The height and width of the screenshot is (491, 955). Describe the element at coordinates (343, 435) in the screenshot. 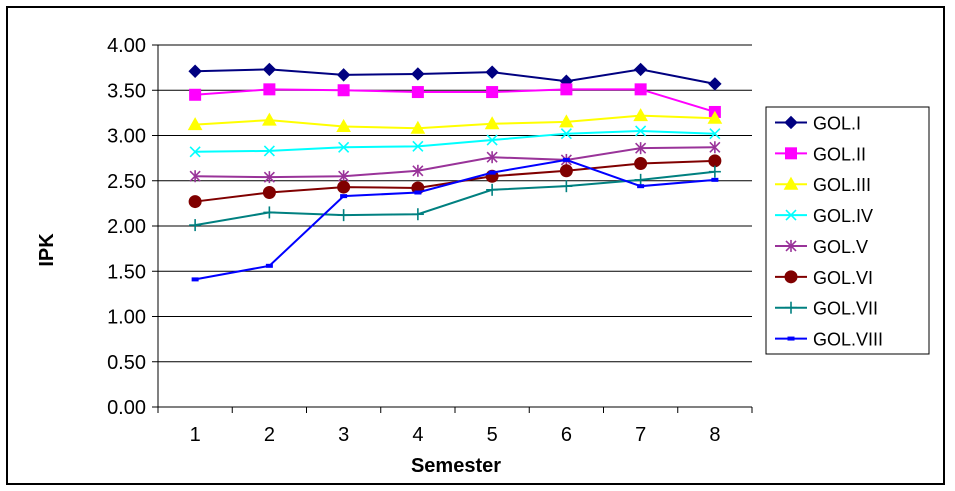

I see `x-tick-label: 3` at that location.